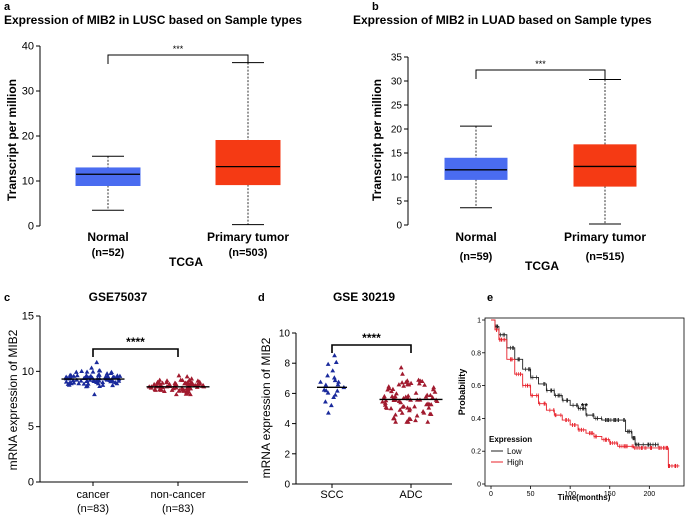 The width and height of the screenshot is (685, 517). I want to click on survival-curve-high, so click(585, 393).